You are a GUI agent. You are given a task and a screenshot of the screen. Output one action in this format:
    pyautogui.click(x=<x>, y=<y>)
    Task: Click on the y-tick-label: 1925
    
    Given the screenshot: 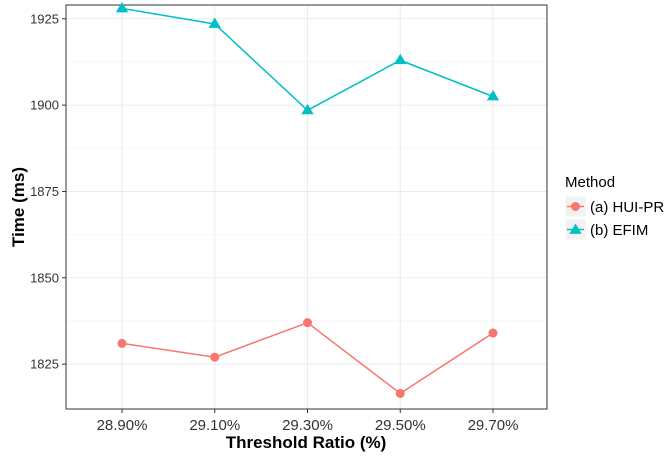 What is the action you would take?
    pyautogui.click(x=44, y=18)
    